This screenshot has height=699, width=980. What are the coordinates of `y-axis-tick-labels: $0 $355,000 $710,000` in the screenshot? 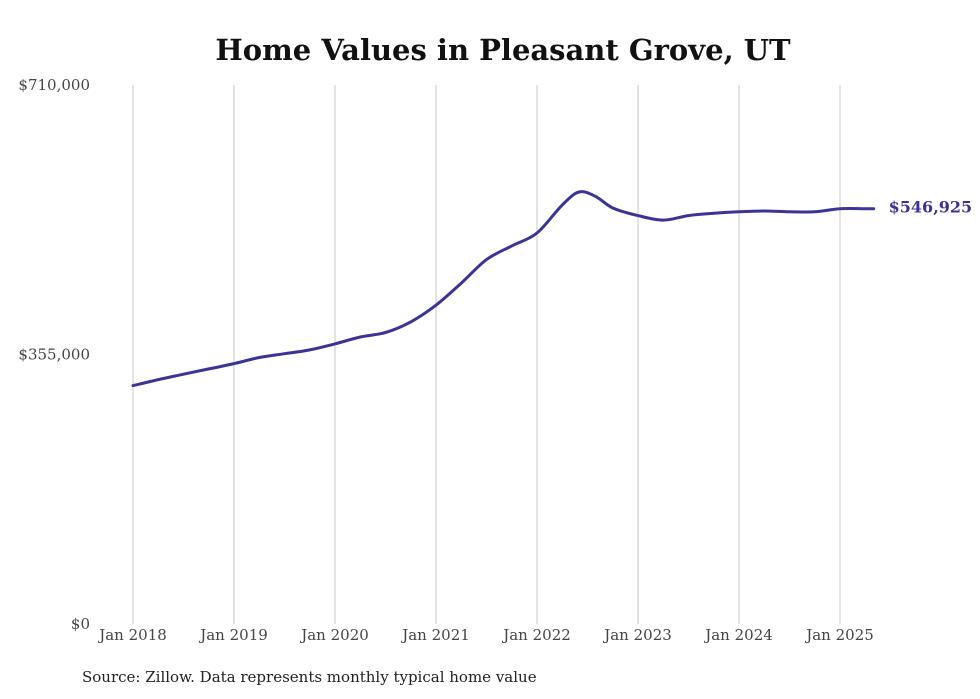 It's located at (54, 354).